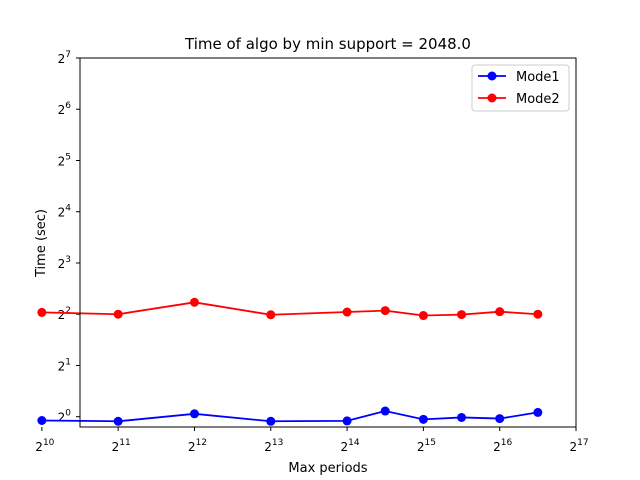  I want to click on x-tick-label: 210, so click(44, 446).